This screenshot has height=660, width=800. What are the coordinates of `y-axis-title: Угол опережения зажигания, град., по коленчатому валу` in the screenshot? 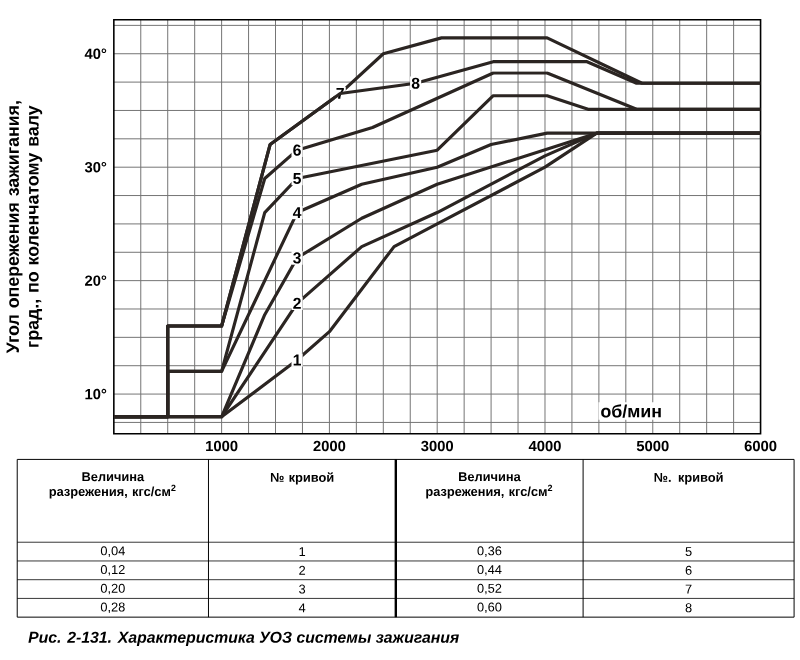 It's located at (24, 227).